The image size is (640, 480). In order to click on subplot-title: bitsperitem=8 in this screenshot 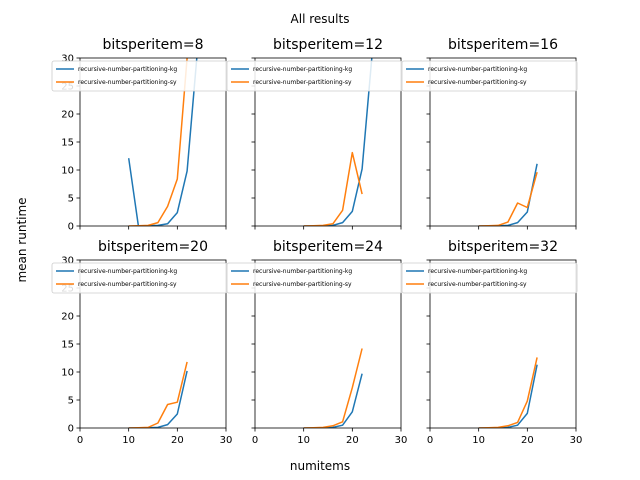, I will do `click(152, 45)`.